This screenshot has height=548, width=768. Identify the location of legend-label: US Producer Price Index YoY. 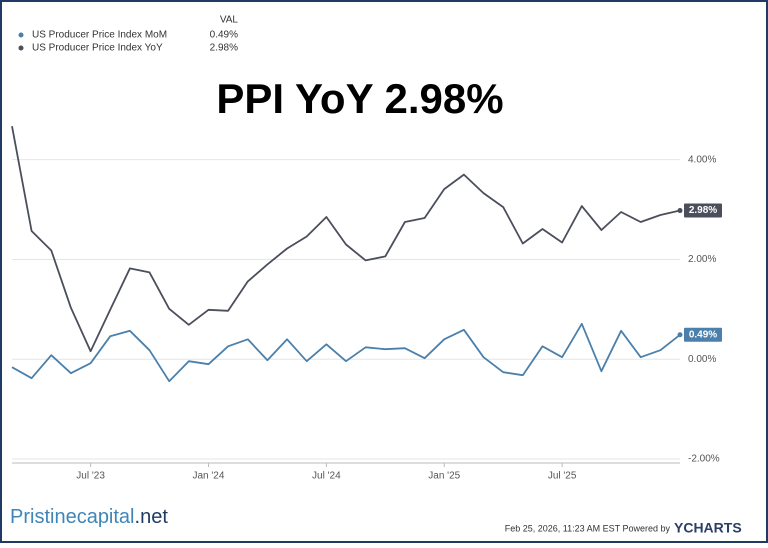
(97, 48).